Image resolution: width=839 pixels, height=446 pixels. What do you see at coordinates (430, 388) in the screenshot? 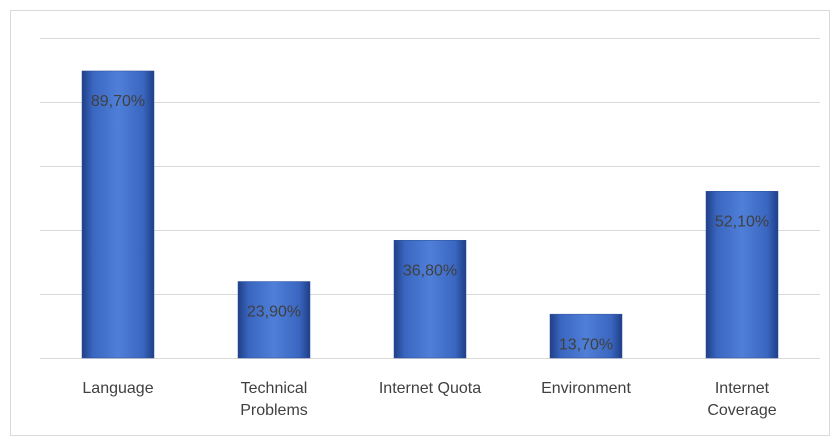
I see `x-tick-label: Internet Quota` at bounding box center [430, 388].